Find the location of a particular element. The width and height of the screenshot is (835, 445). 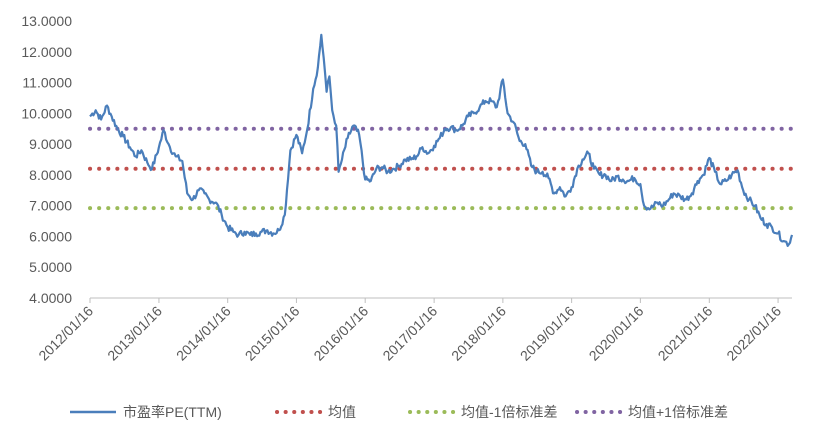

x-tick-label: 2020/01/16 is located at coordinates (616, 333).